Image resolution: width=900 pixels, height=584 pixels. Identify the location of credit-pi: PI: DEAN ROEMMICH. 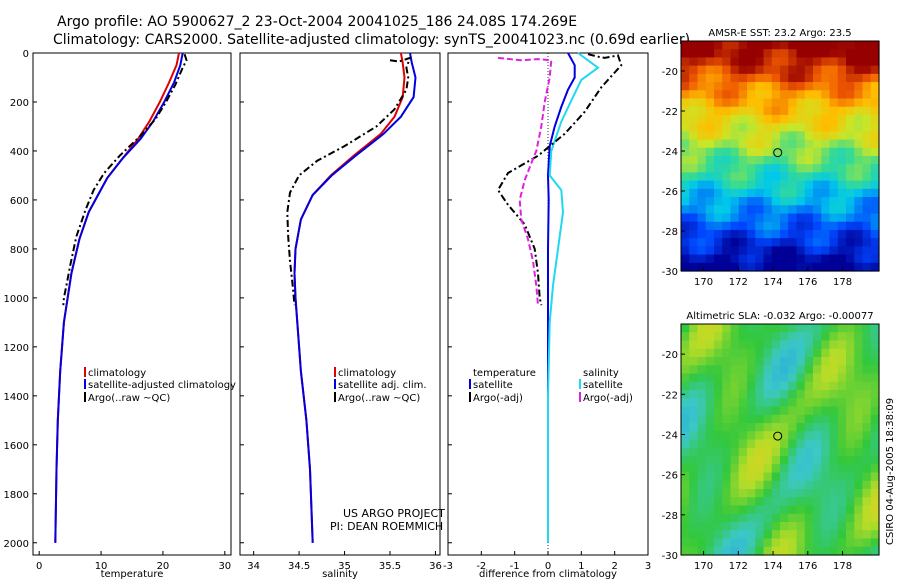
(386, 526).